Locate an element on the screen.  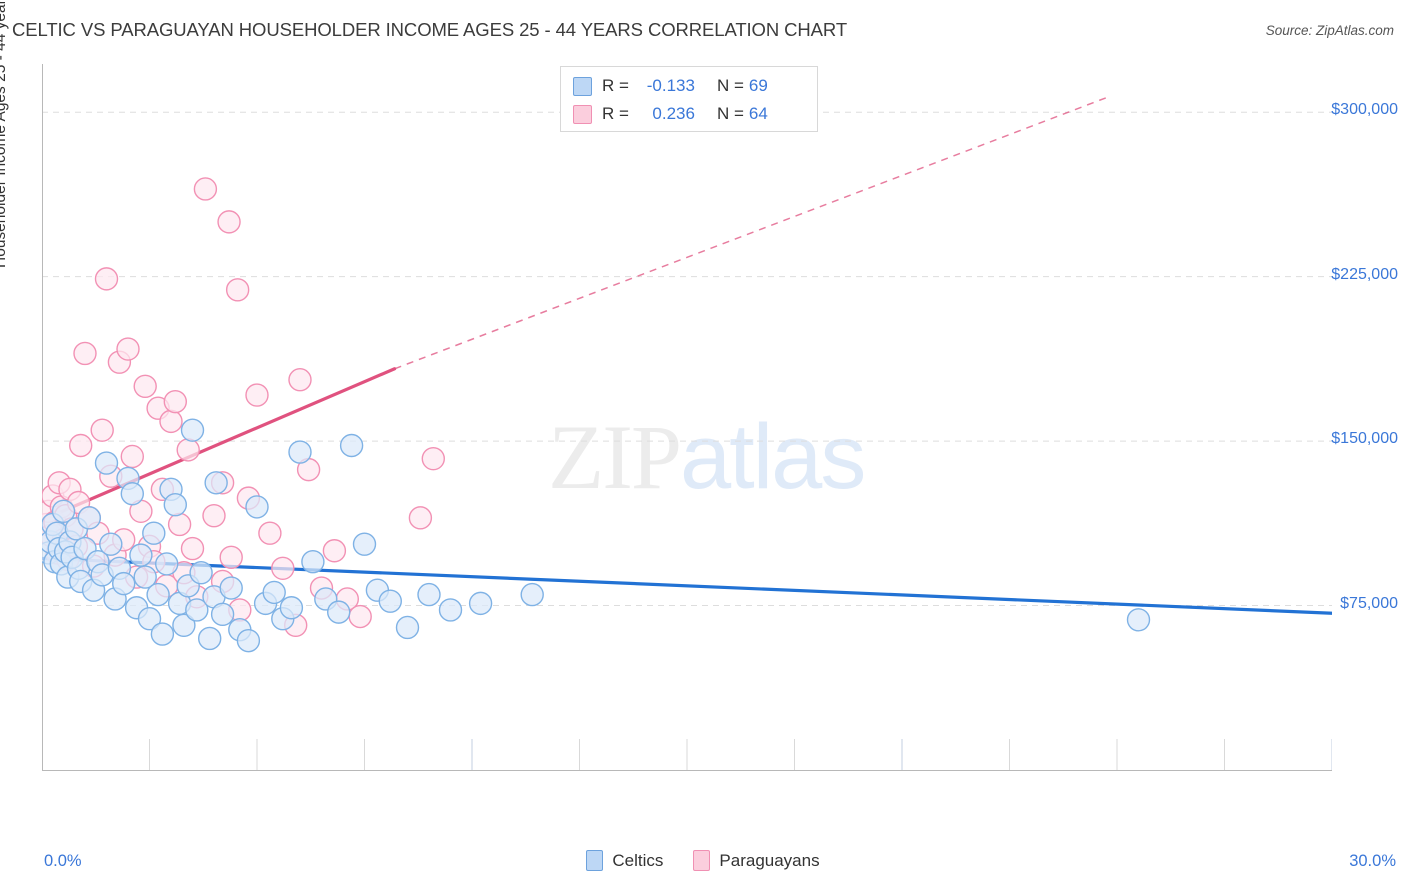
x-axis-ticks is located at coordinates (740, 754).